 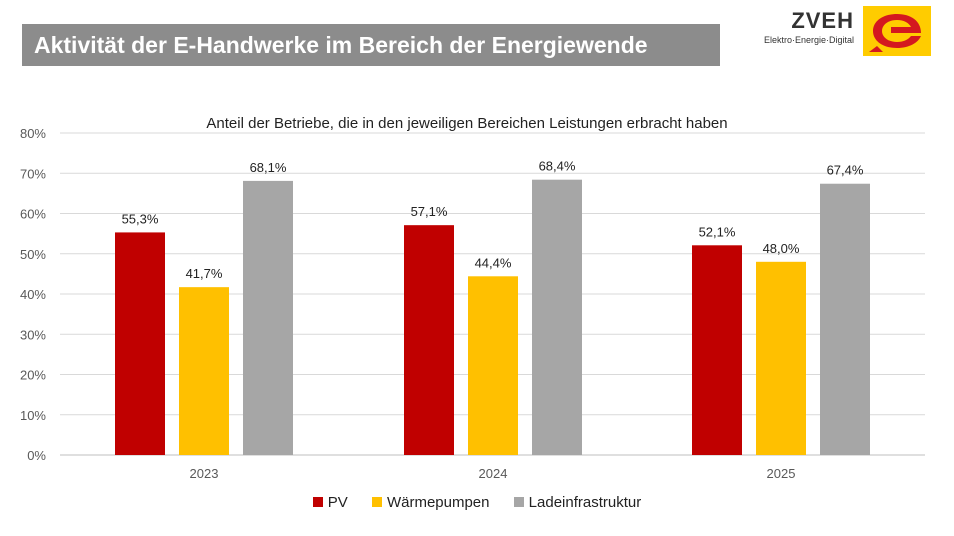 What do you see at coordinates (429, 211) in the screenshot?
I see `data-label: 57,1%` at bounding box center [429, 211].